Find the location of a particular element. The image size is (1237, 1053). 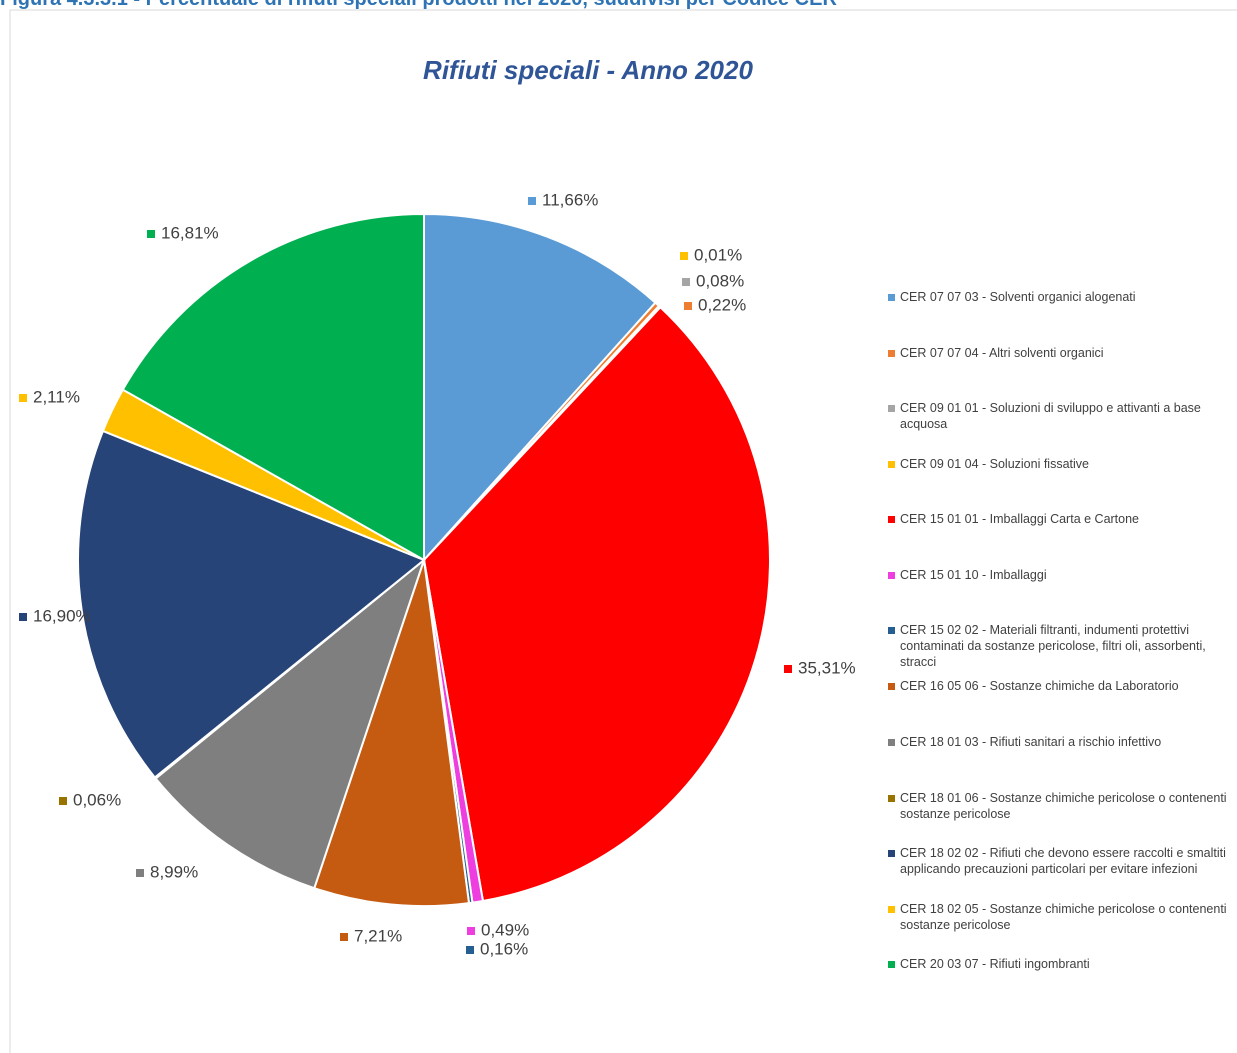

data-label: 35,31% is located at coordinates (827, 667).